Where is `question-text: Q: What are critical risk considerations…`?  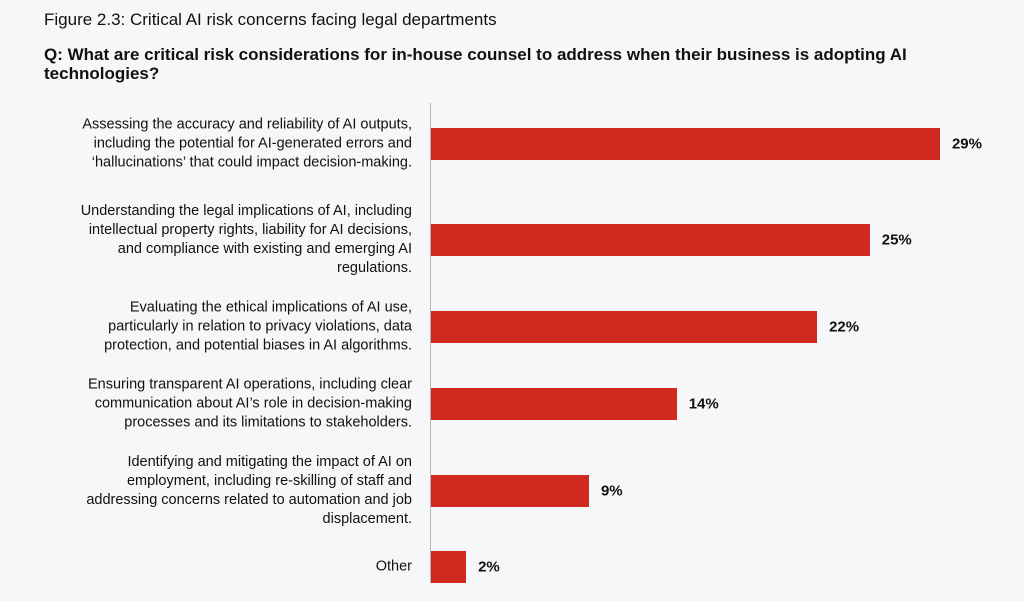
question-text: Q: What are critical risk considerations… is located at coordinates (475, 64).